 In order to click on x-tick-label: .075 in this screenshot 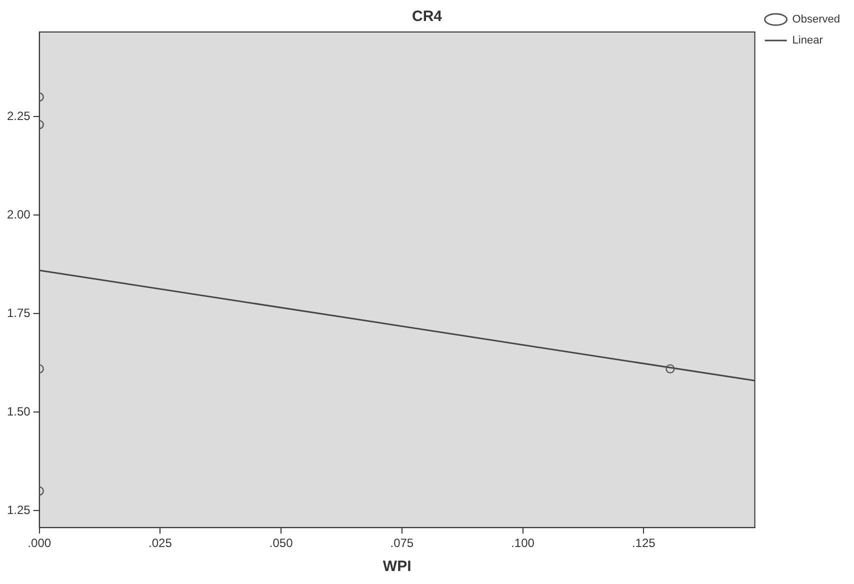, I will do `click(402, 543)`.